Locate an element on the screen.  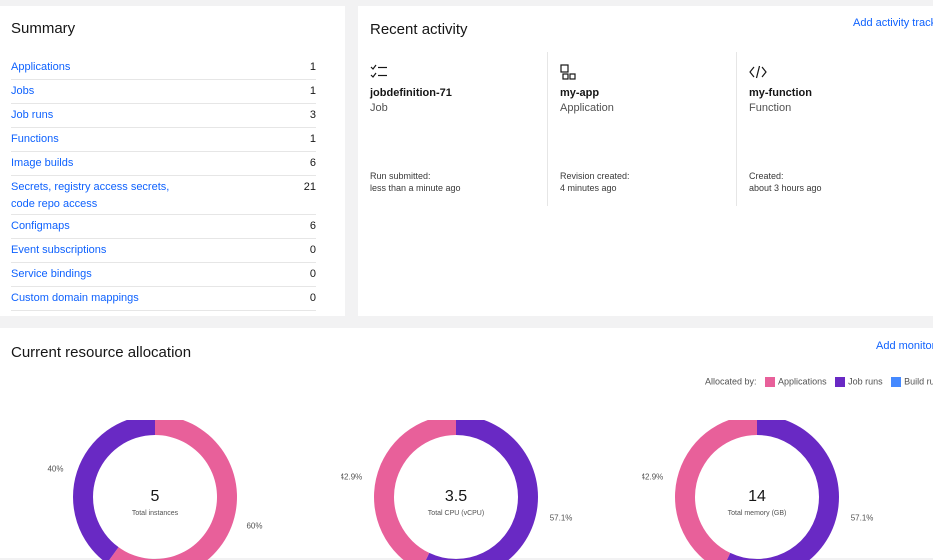
activity-event: Revision created: is located at coordinates (595, 176).